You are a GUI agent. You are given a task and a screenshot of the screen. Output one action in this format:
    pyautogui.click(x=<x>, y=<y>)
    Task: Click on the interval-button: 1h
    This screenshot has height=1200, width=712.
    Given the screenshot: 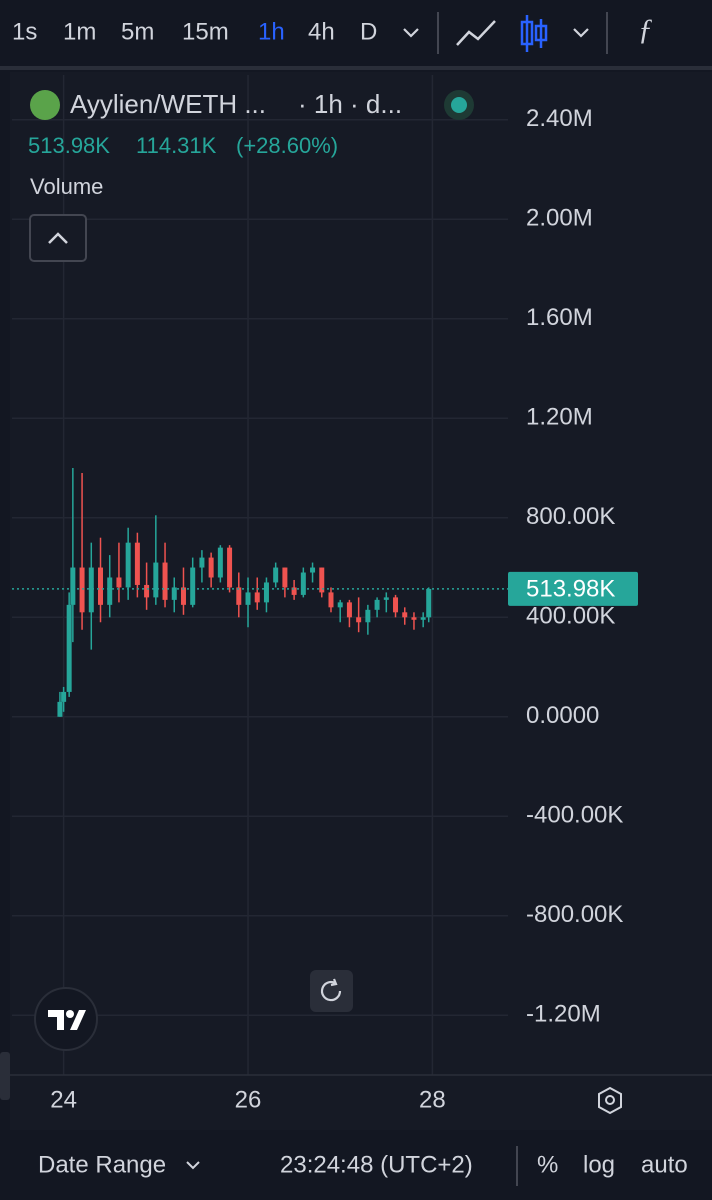 What is the action you would take?
    pyautogui.click(x=271, y=31)
    